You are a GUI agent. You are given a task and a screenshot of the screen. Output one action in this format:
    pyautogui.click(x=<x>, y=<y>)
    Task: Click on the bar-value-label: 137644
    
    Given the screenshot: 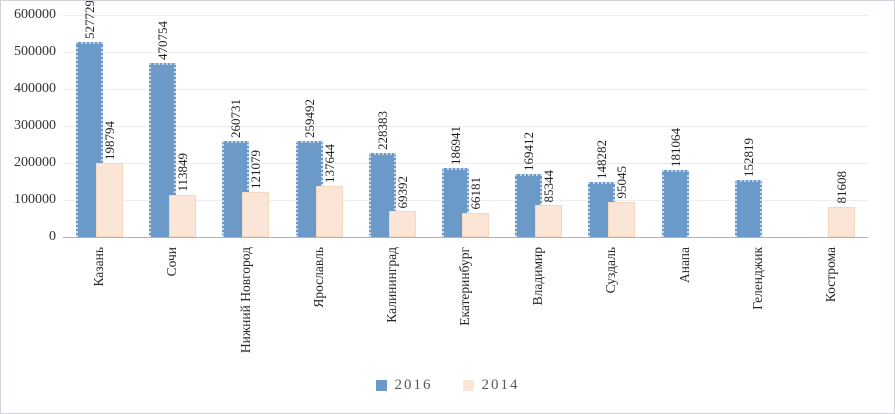 What is the action you would take?
    pyautogui.click(x=329, y=164)
    